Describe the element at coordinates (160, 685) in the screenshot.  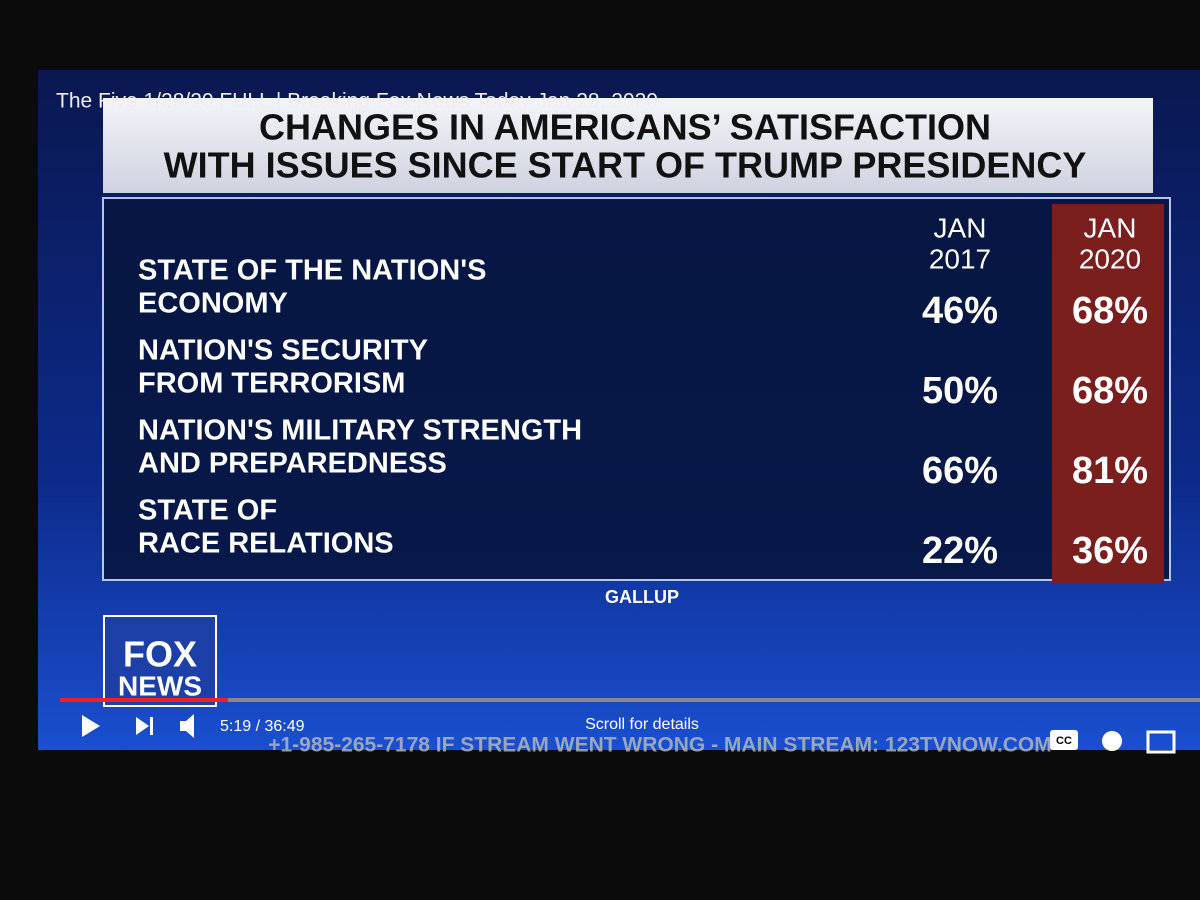
I see `logo-text: NEWS` at that location.